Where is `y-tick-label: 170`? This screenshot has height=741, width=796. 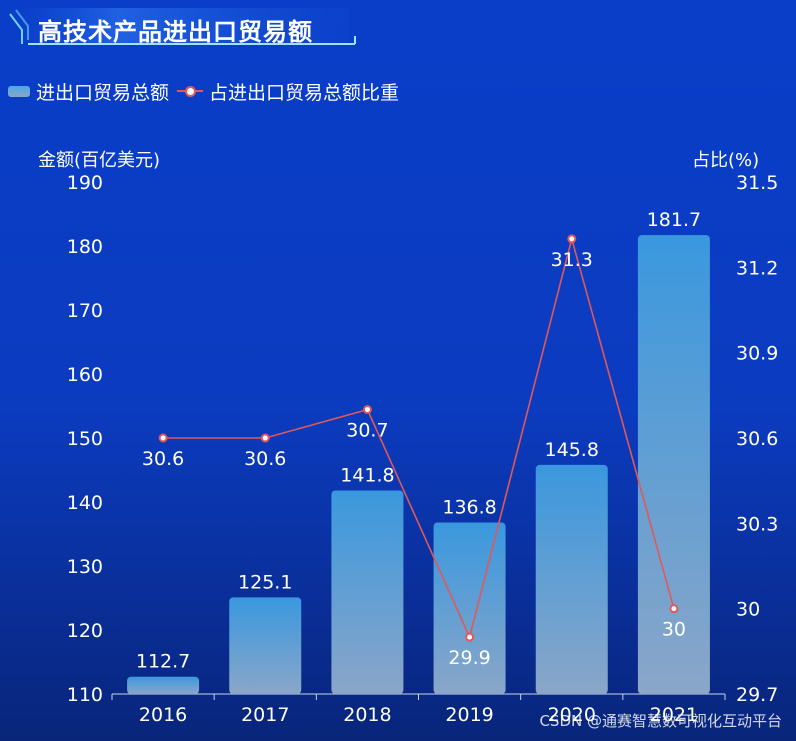 y-tick-label: 170 is located at coordinates (85, 311).